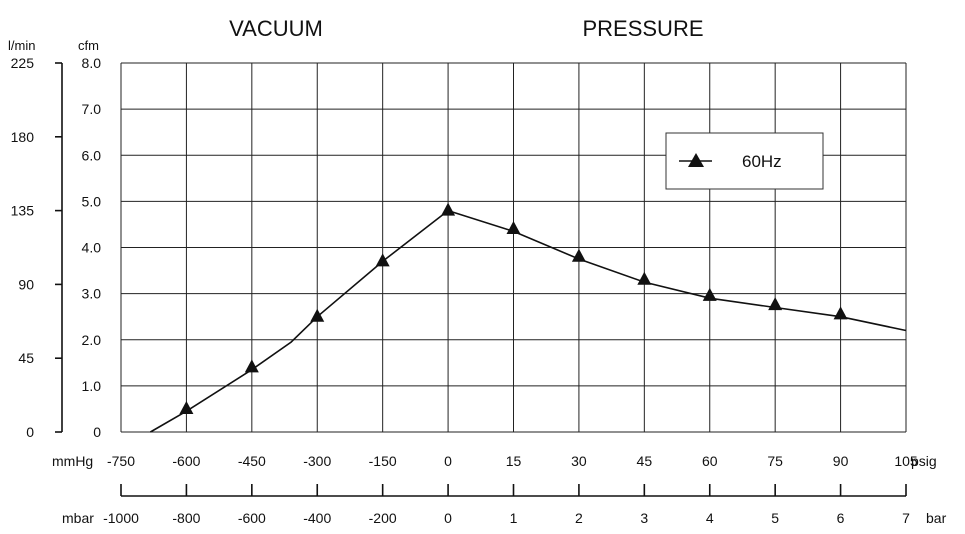 This screenshot has height=534, width=965. I want to click on mbar-tick-label: -400, so click(317, 518).